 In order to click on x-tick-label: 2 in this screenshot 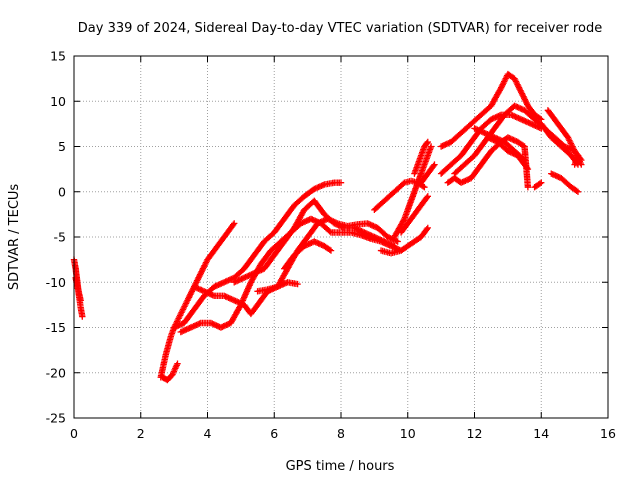, I will do `click(141, 433)`.